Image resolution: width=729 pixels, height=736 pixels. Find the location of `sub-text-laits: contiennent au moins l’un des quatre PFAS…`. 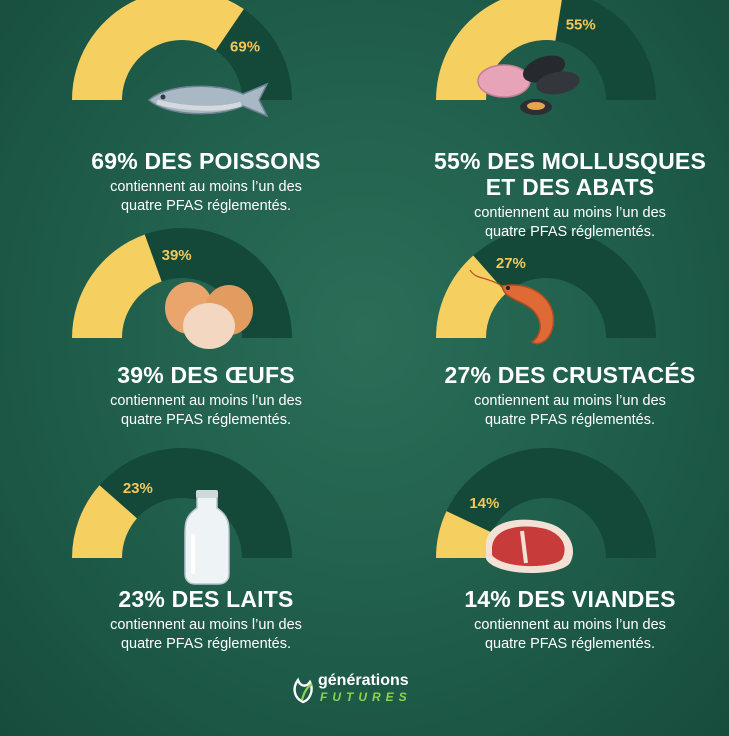

sub-text-laits: contiennent au moins l’un des quatre PFAS… is located at coordinates (206, 635).